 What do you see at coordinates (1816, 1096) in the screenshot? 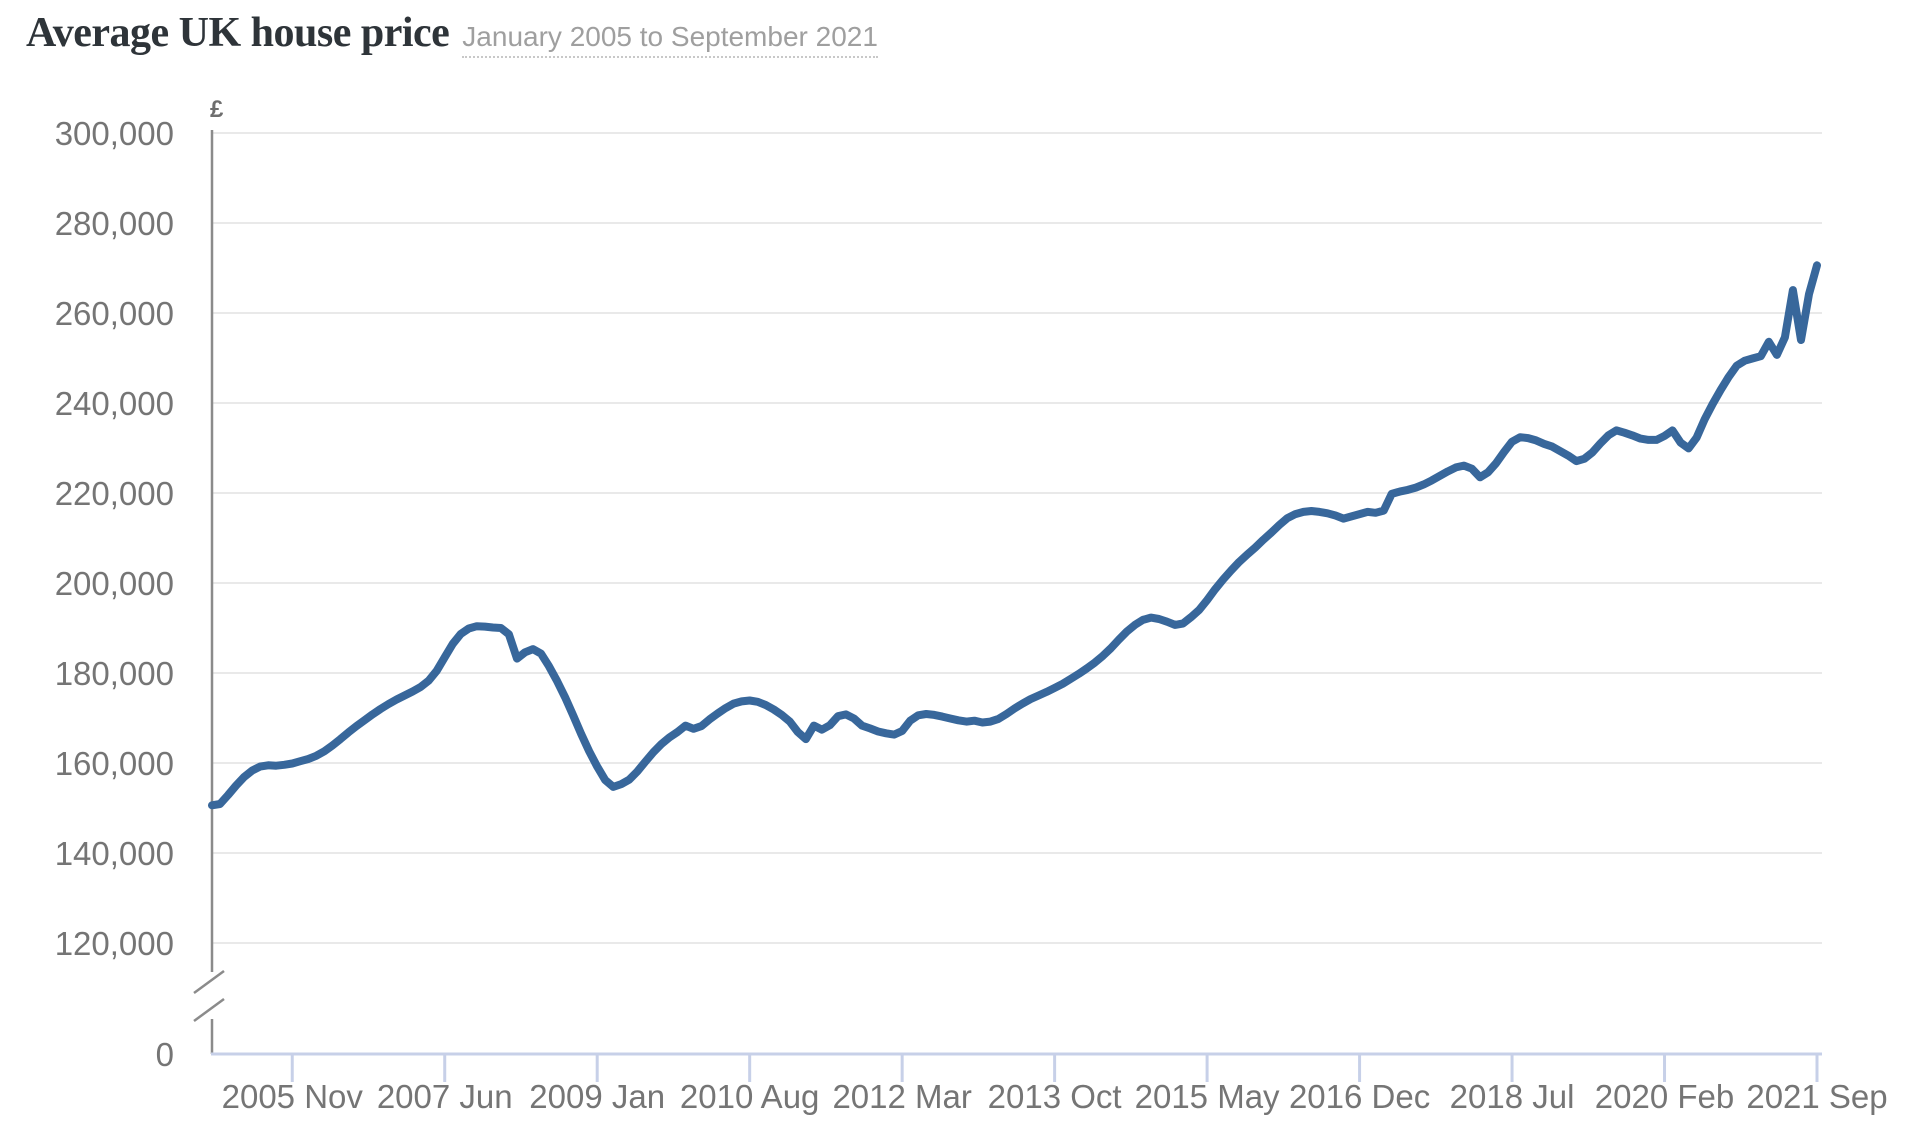
I see `svg-text: 2021 Sep` at bounding box center [1816, 1096].